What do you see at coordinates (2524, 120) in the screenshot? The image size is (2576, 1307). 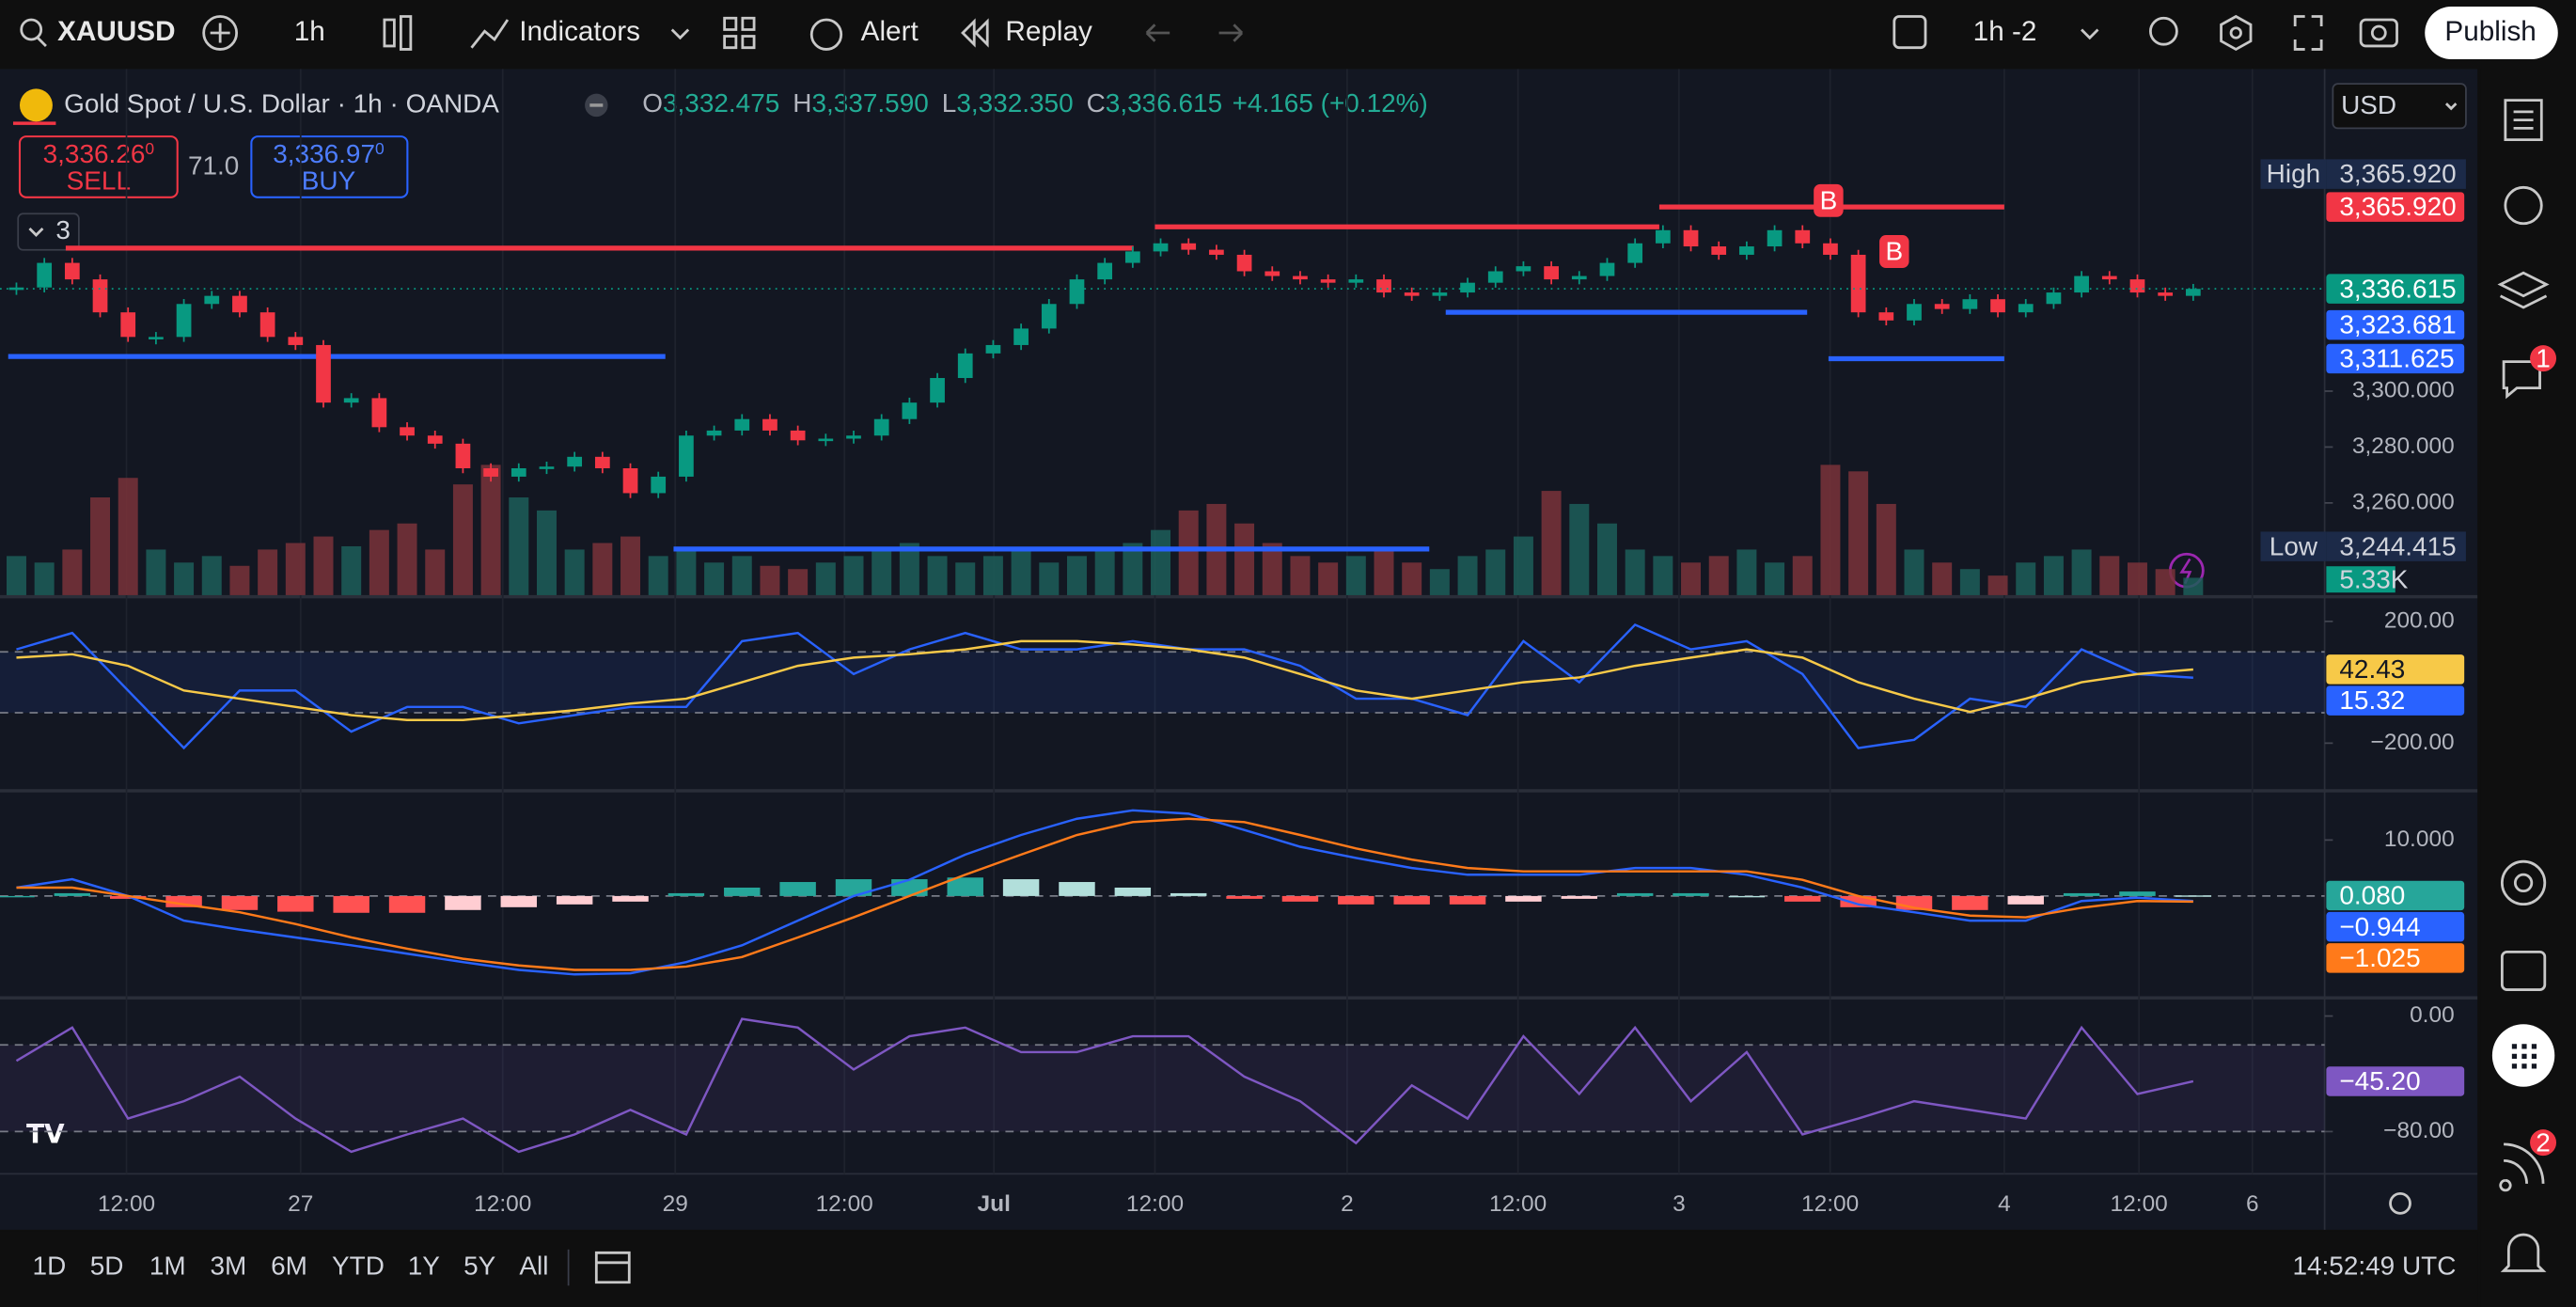 I see `watchlist` at bounding box center [2524, 120].